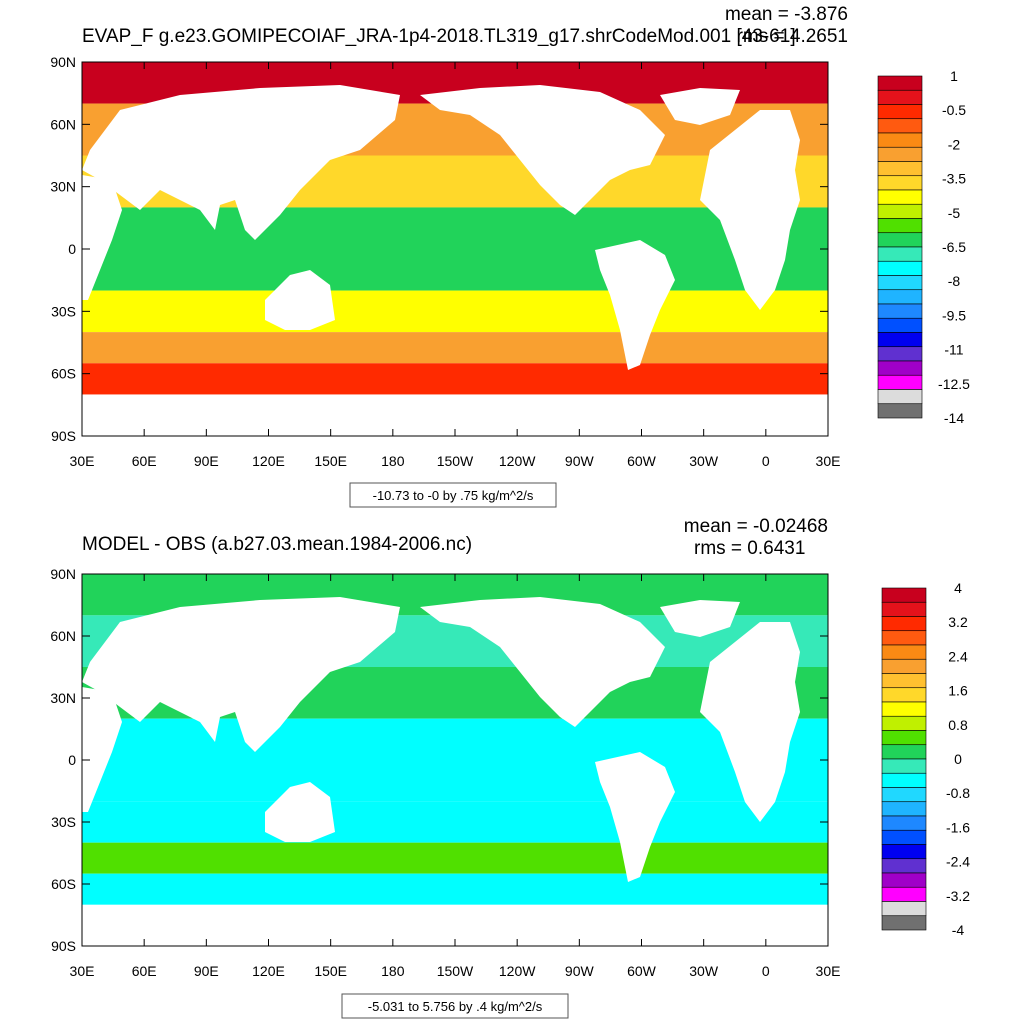  Describe the element at coordinates (953, 350) in the screenshot. I see `colorbar-label: -11` at that location.